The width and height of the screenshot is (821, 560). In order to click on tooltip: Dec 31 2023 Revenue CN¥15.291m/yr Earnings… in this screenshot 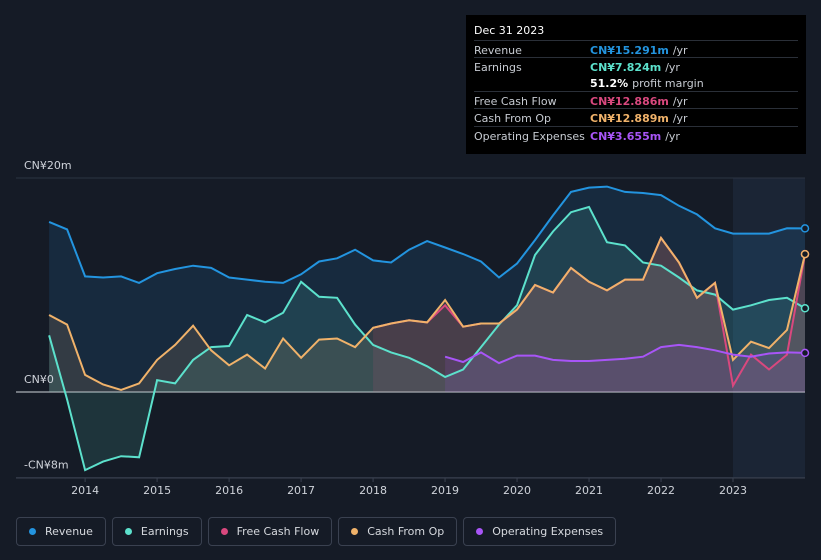, I will do `click(636, 84)`.